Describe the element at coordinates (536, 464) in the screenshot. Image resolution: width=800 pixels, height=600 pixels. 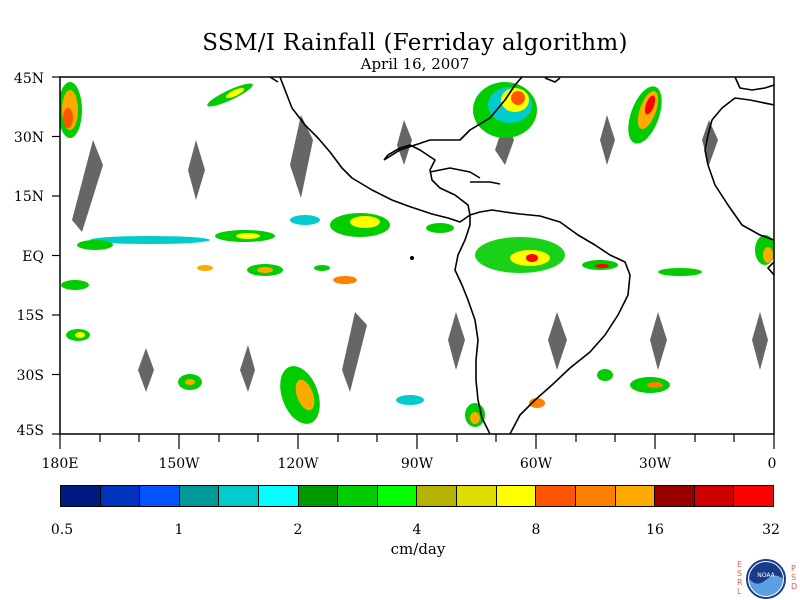
I see `lon-label-60w: 60W` at that location.